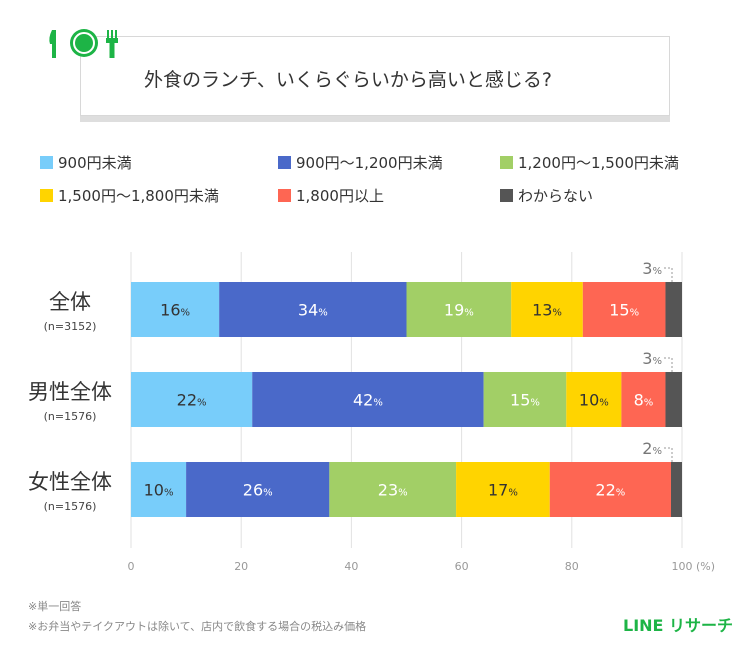  What do you see at coordinates (70, 302) in the screenshot?
I see `category-label: 全体` at bounding box center [70, 302].